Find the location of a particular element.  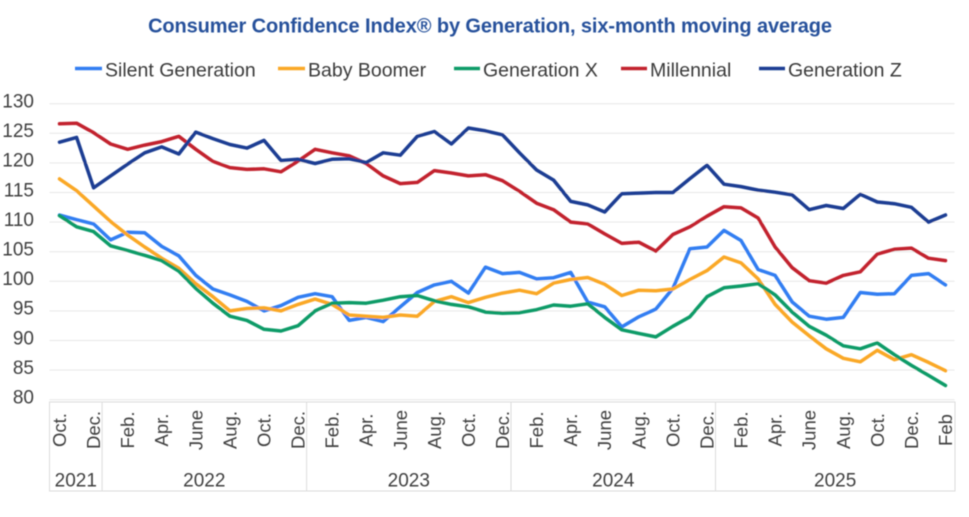

svg-text: Generation Z is located at coordinates (845, 70).